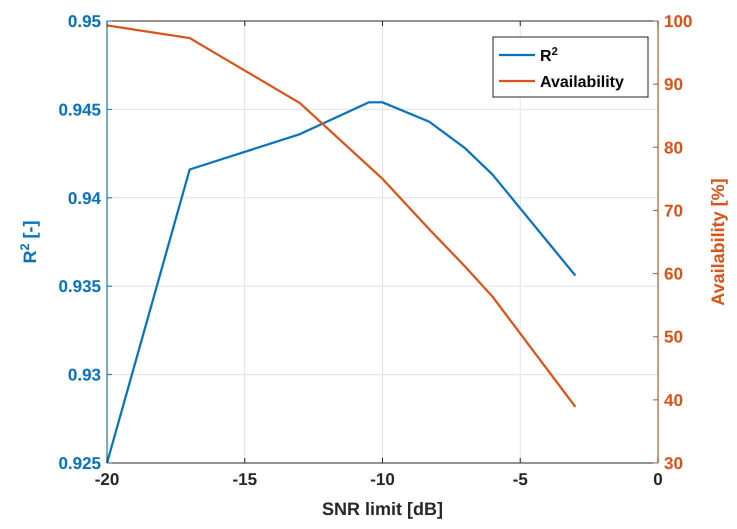 Image resolution: width=737 pixels, height=529 pixels. Describe the element at coordinates (658, 479) in the screenshot. I see `x-tick-label: 0` at that location.